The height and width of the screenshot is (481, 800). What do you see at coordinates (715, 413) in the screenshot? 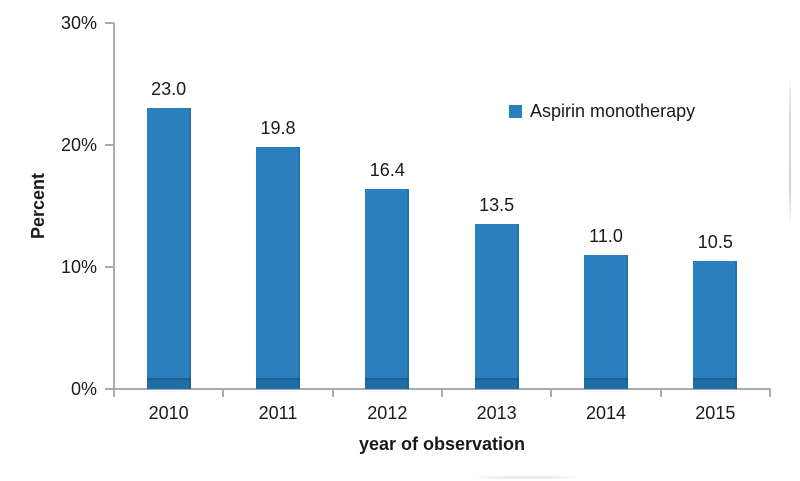
I see `x-axis-category-label: 2015` at bounding box center [715, 413].